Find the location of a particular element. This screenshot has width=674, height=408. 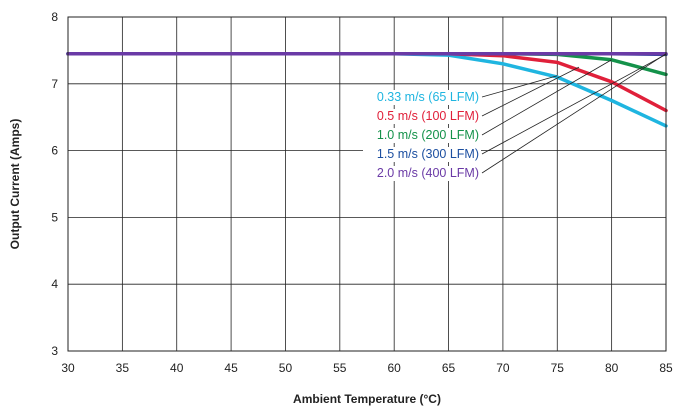

legend-label-4: 2.0 m/s (400 LFM) is located at coordinates (428, 173).